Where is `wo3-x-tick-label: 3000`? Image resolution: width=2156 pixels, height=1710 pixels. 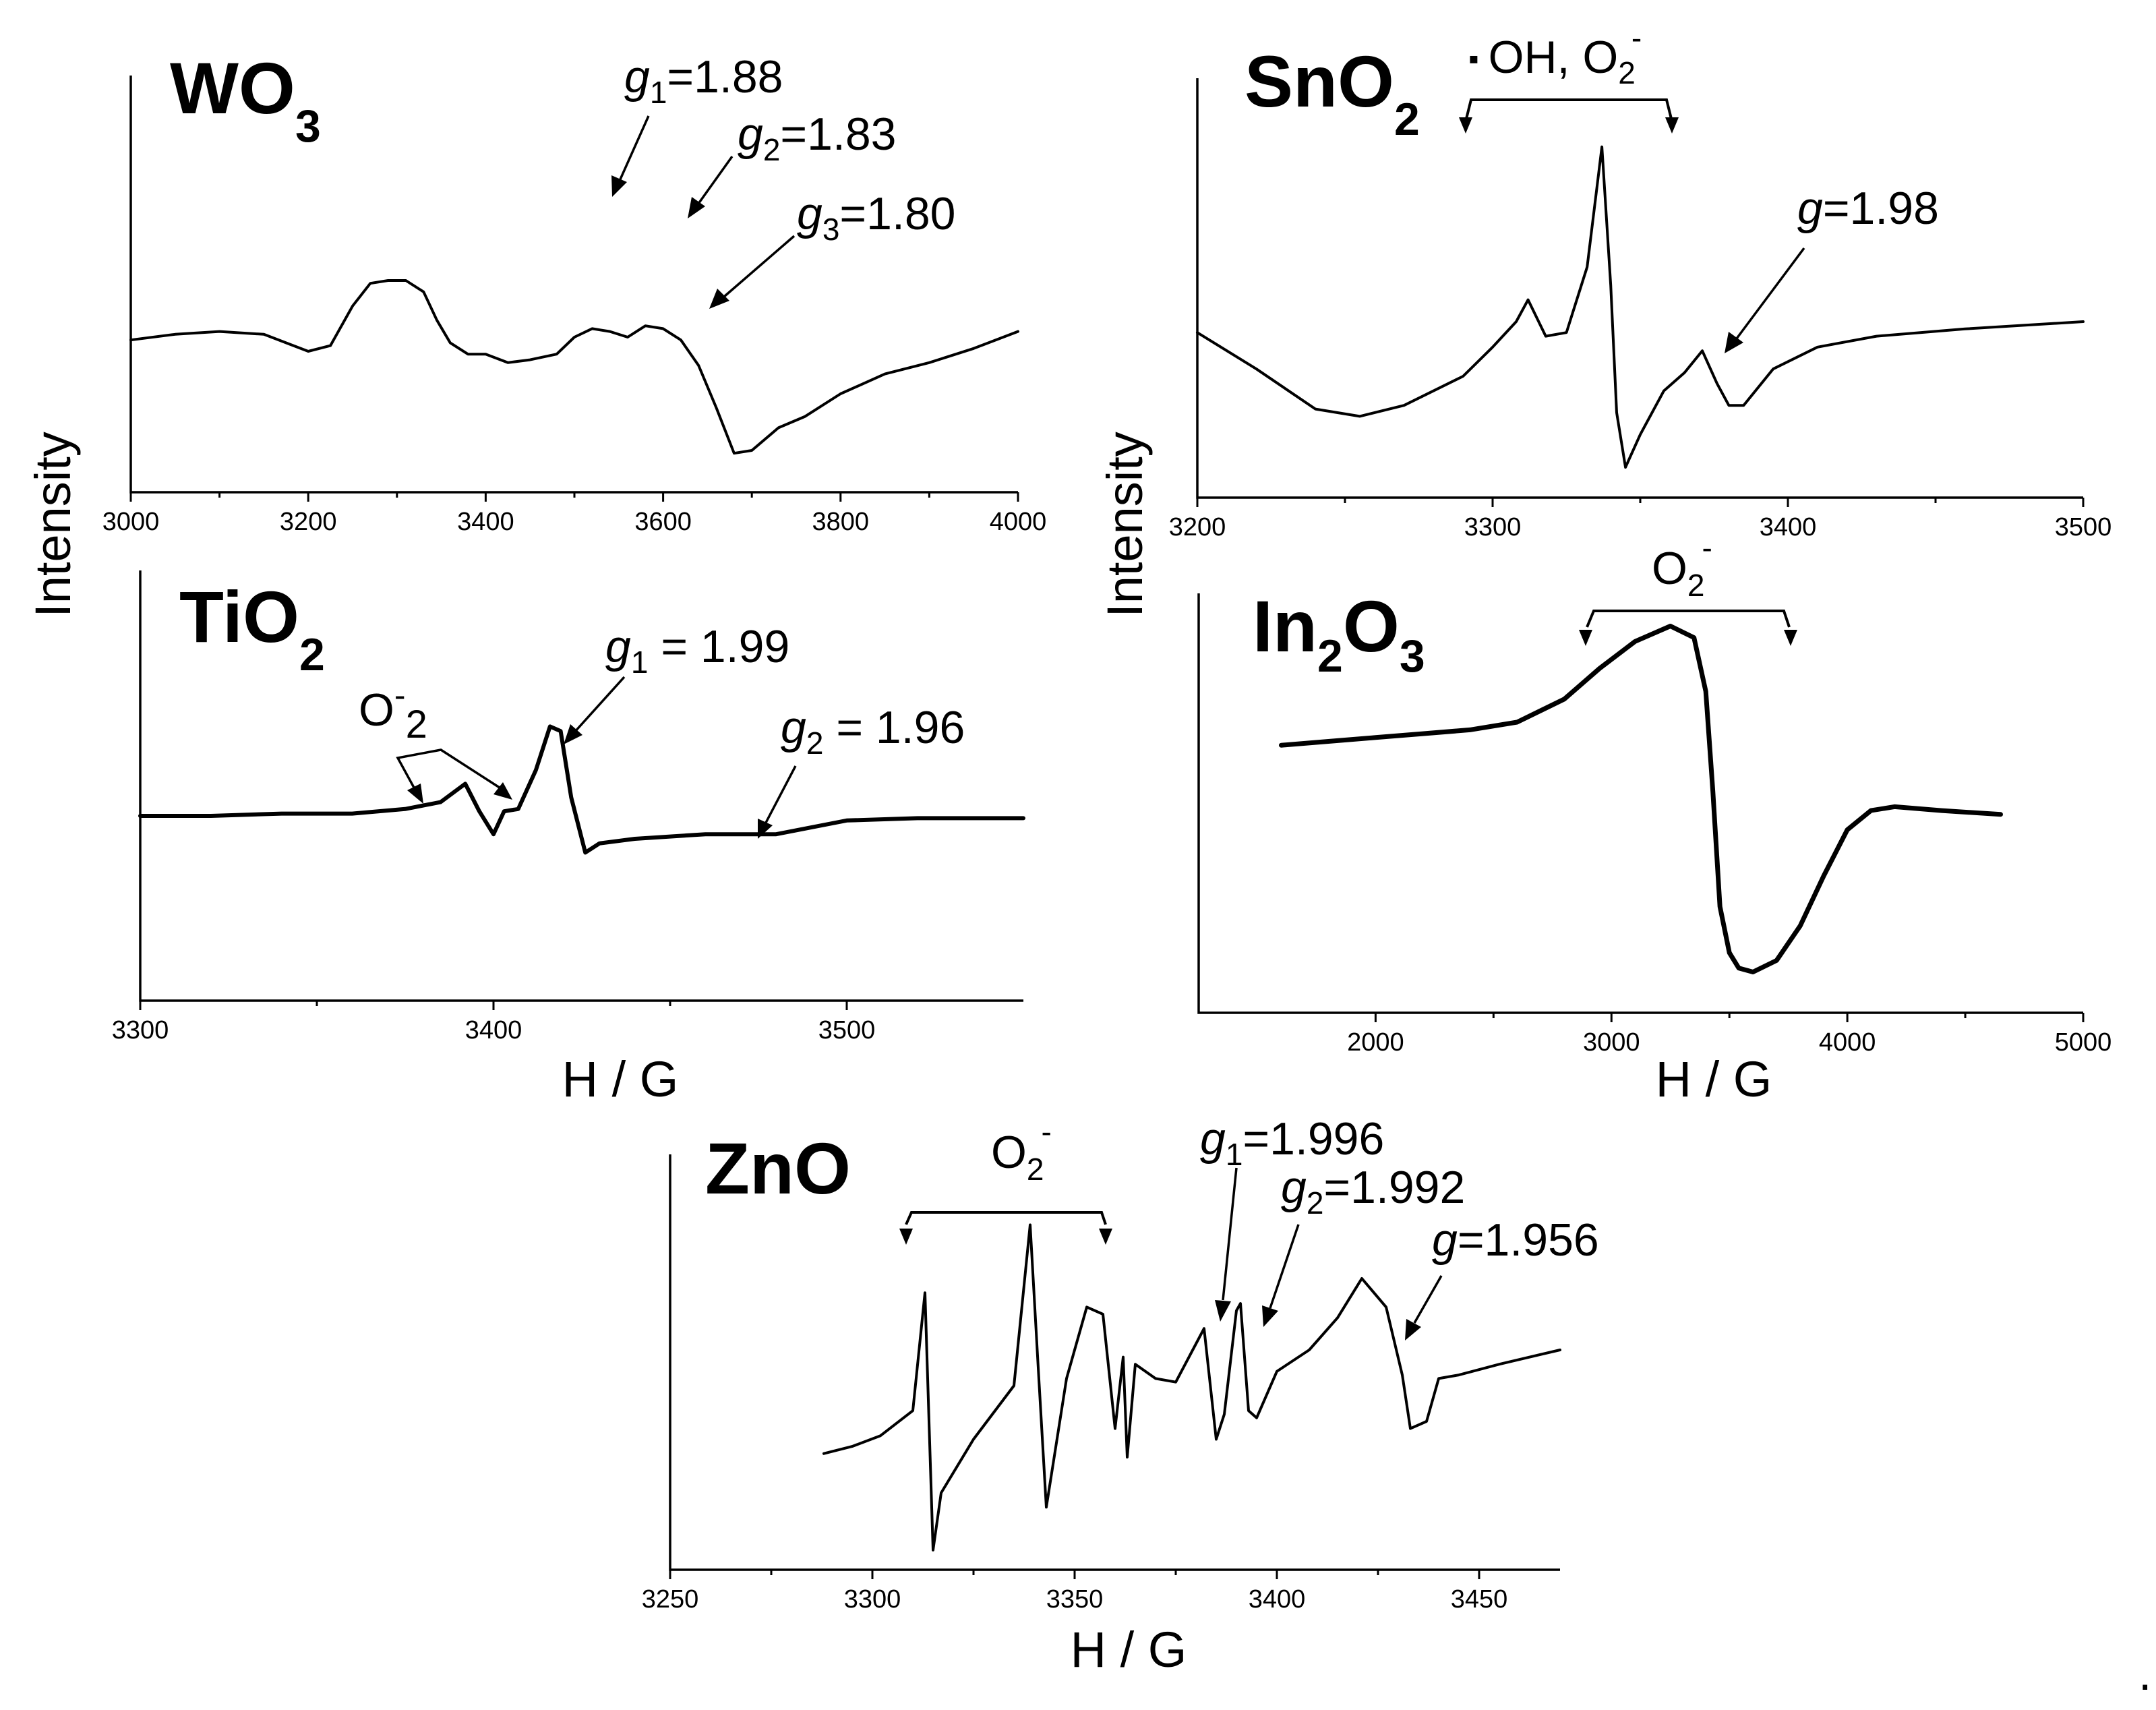 wo3-x-tick-label: 3000 is located at coordinates (131, 522).